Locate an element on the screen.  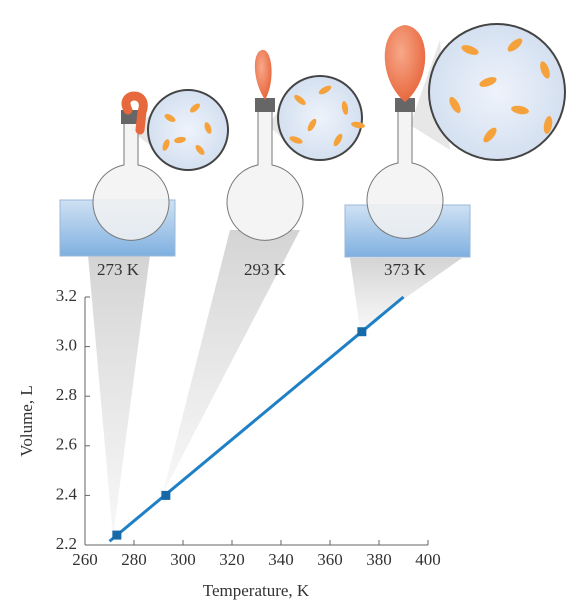
x-tick-label: 380 is located at coordinates (379, 559).